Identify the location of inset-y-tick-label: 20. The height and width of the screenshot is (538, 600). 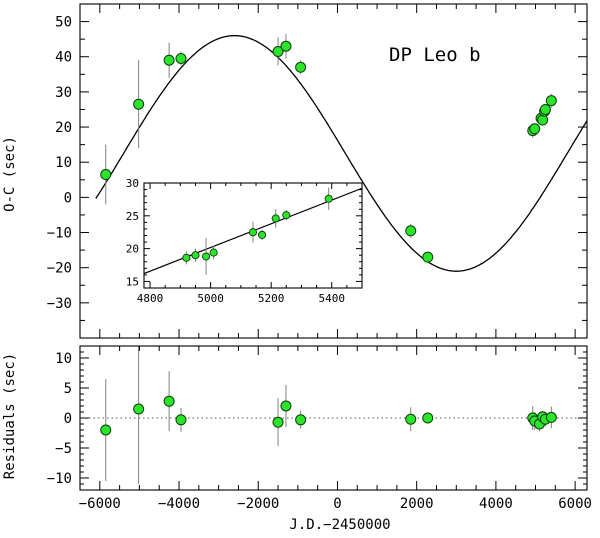
(132, 249).